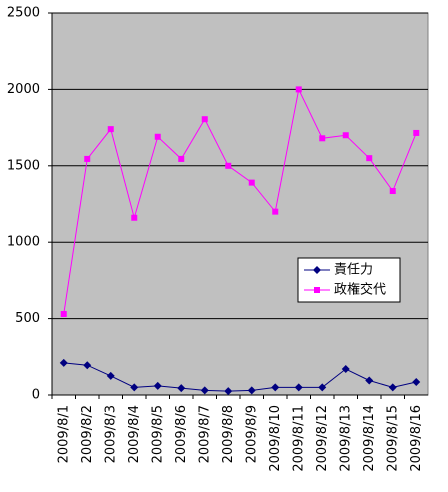 This screenshot has width=448, height=492. I want to click on x-tick-label: 2009/8/16, so click(416, 438).